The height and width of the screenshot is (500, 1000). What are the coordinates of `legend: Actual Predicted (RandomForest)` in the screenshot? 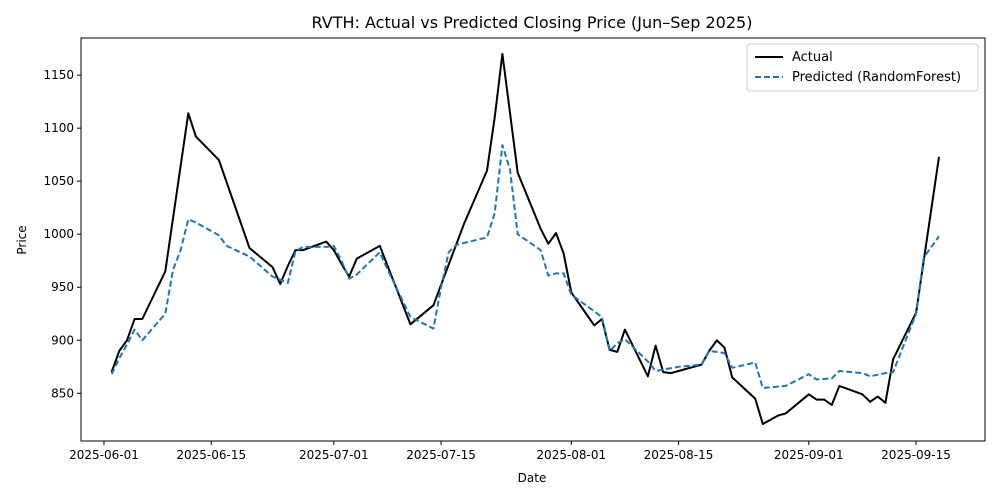 It's located at (862, 67).